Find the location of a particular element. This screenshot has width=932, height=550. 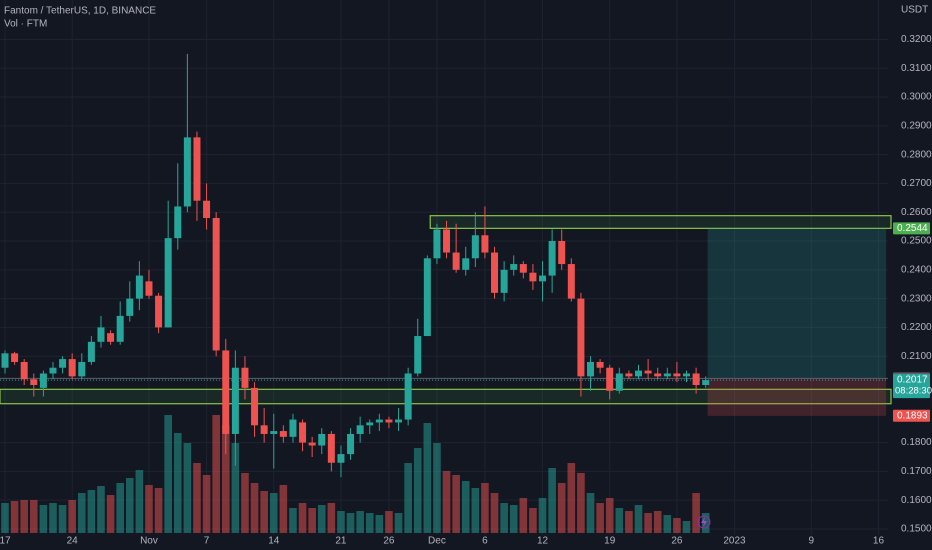

y-tick-label: 0.2400 is located at coordinates (916, 269).